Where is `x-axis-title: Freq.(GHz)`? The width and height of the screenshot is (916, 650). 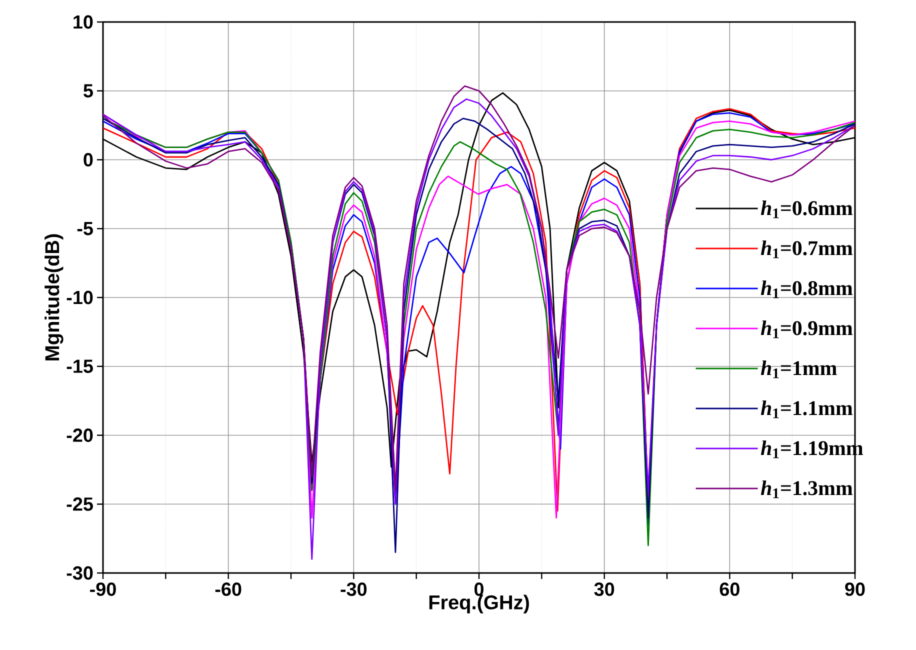
x-axis-title: Freq.(GHz) is located at coordinates (479, 604).